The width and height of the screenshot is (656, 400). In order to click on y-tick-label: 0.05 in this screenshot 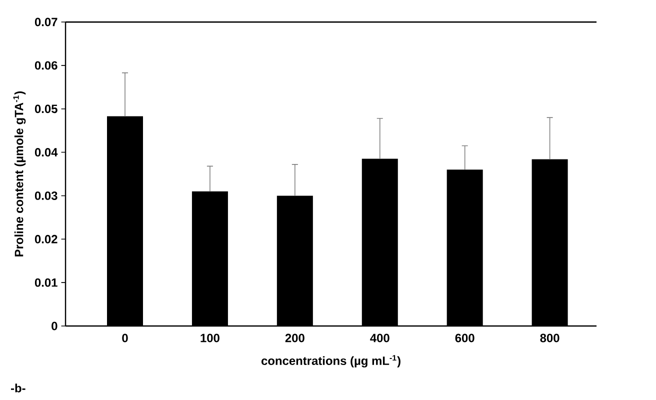, I will do `click(46, 109)`.